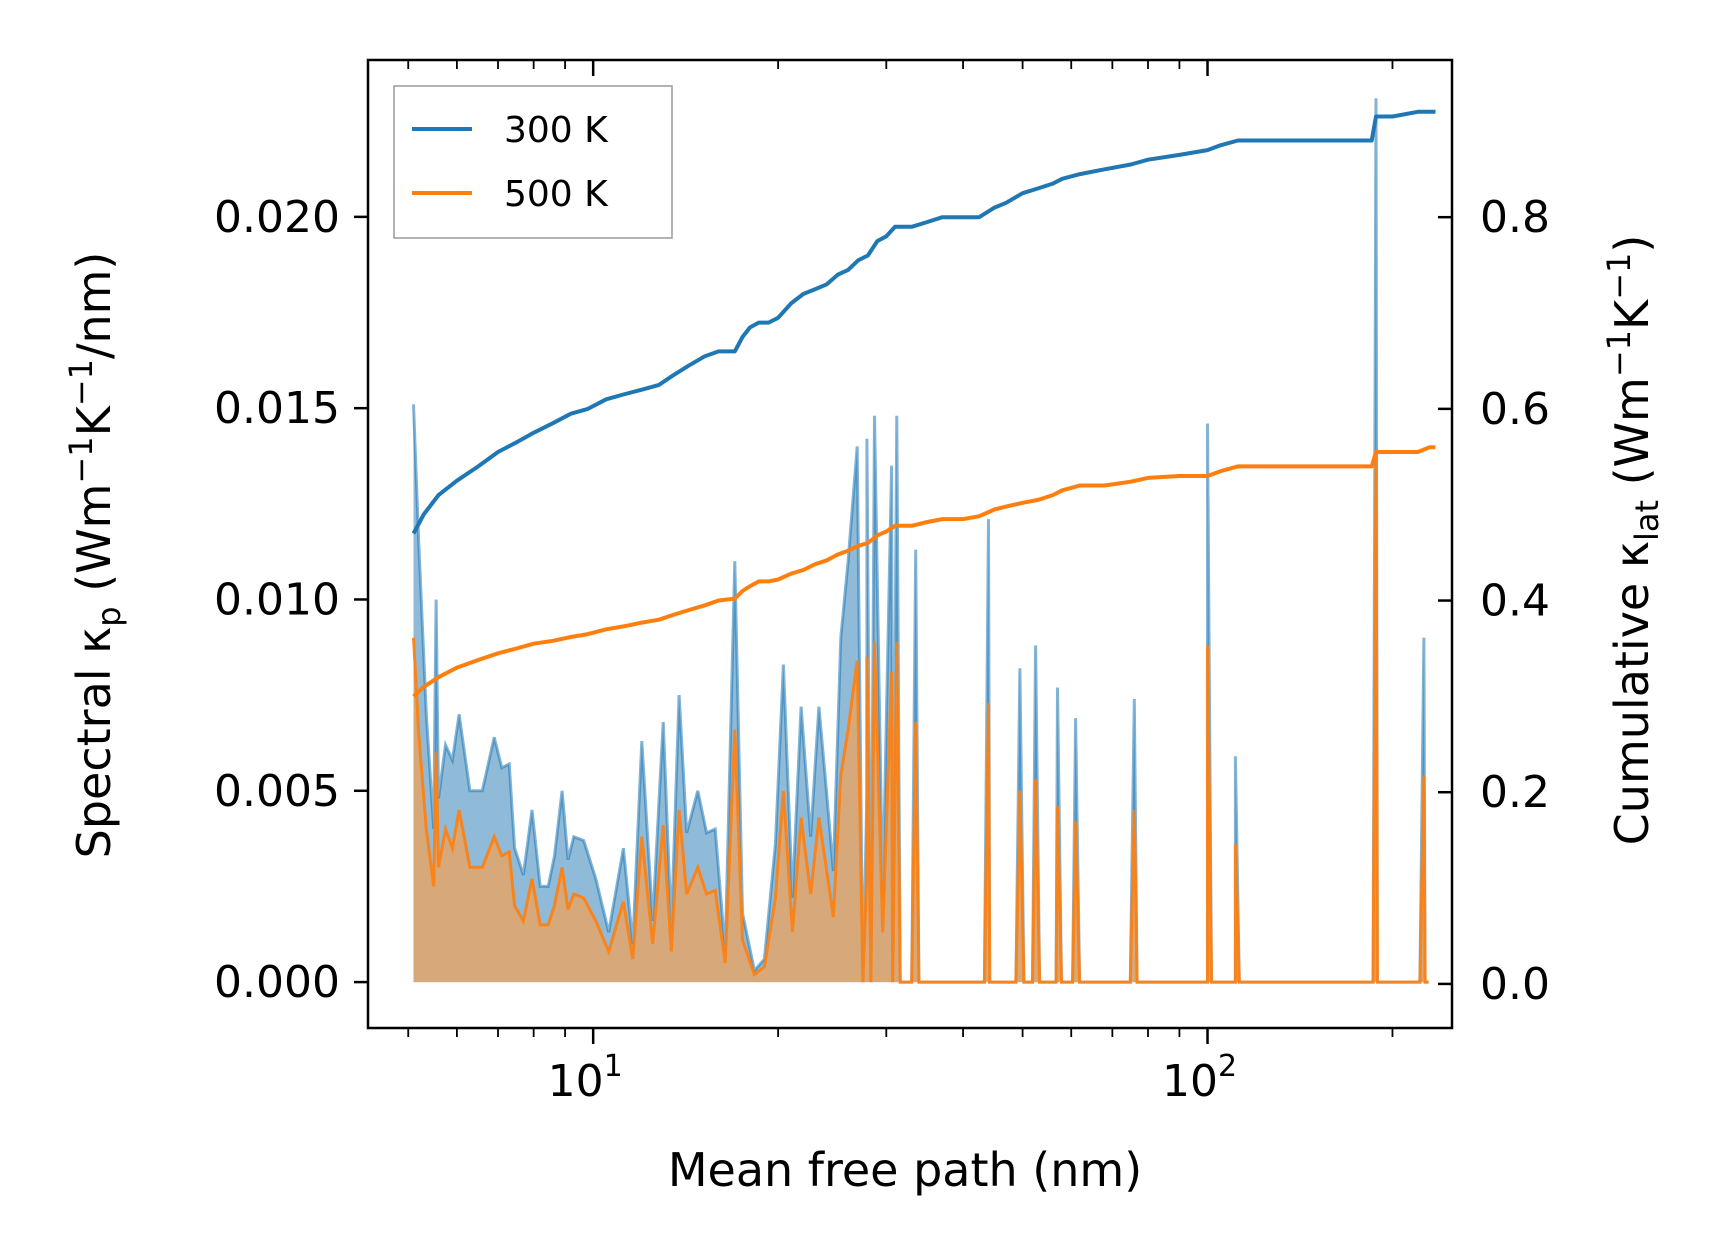 Image resolution: width=1716 pixels, height=1254 pixels. What do you see at coordinates (905, 1170) in the screenshot?
I see `x-axis-label: Mean free path (nm)` at bounding box center [905, 1170].